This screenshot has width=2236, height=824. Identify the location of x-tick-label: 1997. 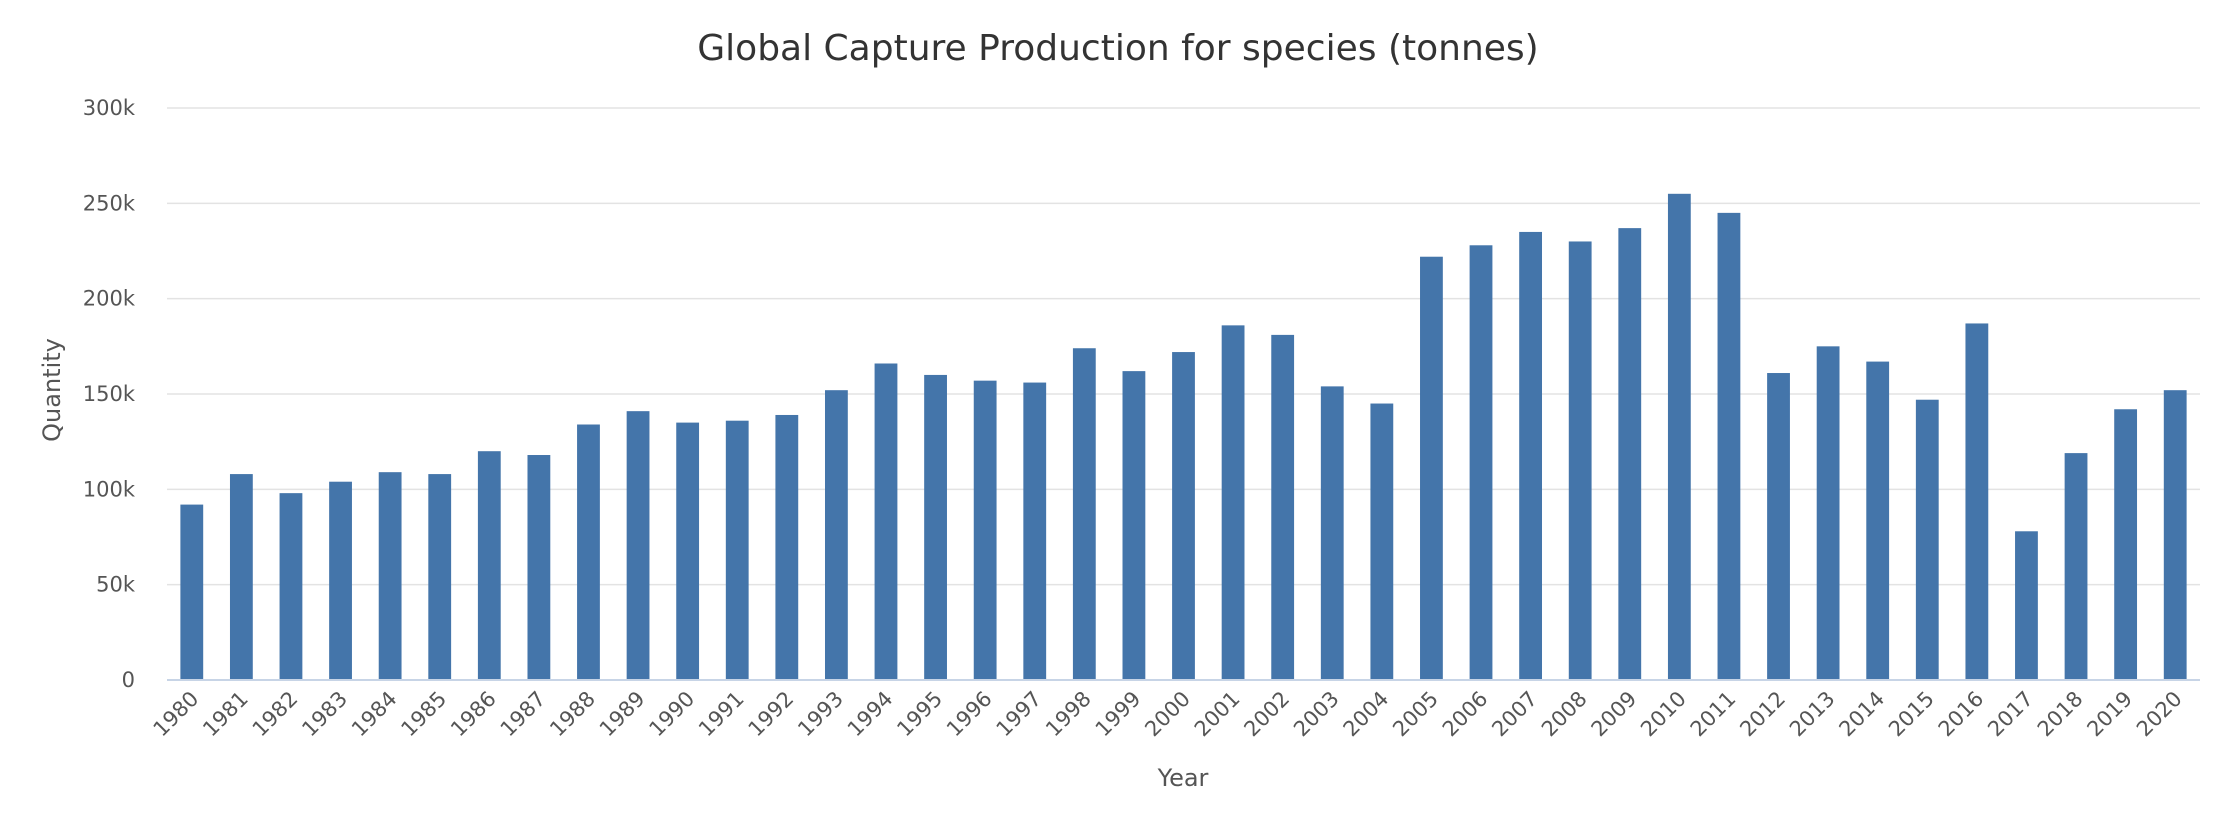
(1019, 714).